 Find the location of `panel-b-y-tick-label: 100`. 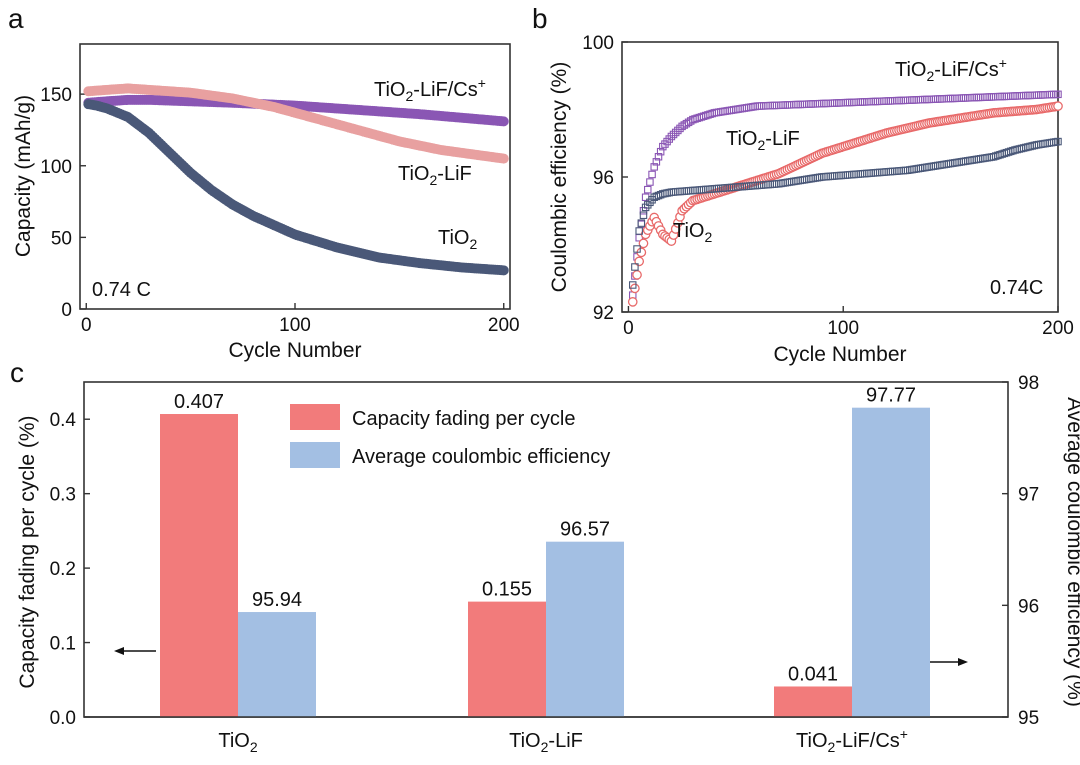

panel-b-y-tick-label: 100 is located at coordinates (598, 43).